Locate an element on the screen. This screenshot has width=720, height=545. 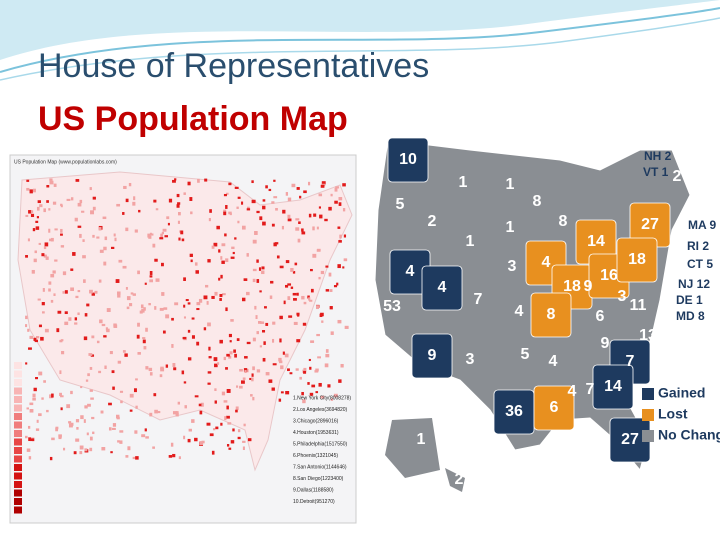
state-seat-label: 2 is located at coordinates (459, 479).